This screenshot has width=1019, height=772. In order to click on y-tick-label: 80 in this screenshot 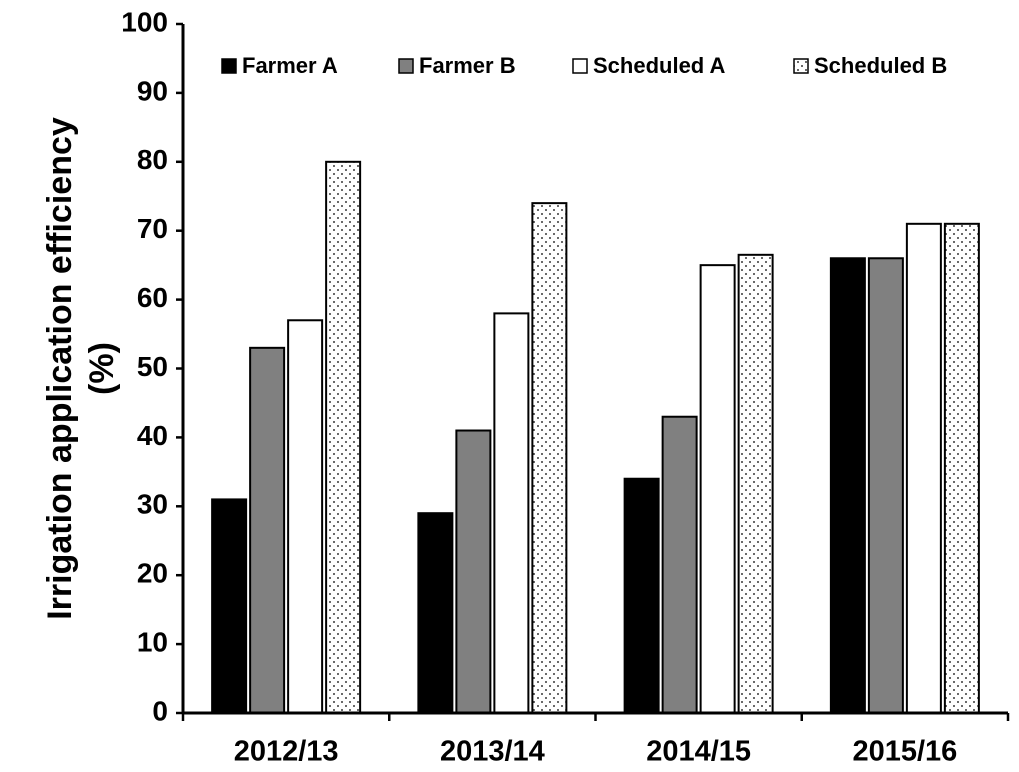, I will do `click(152, 159)`.